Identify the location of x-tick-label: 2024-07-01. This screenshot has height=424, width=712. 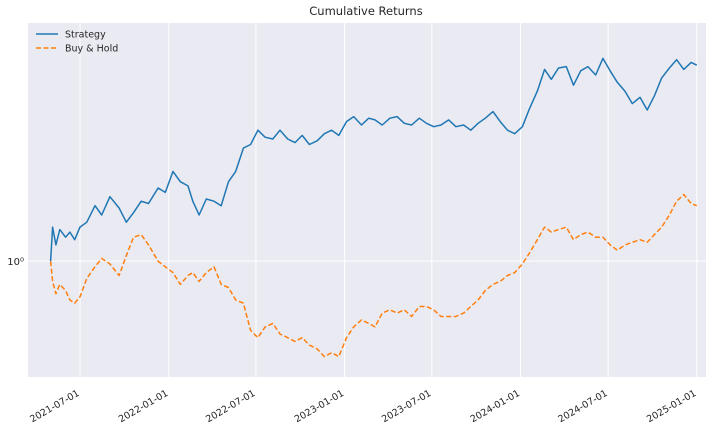
(582, 406).